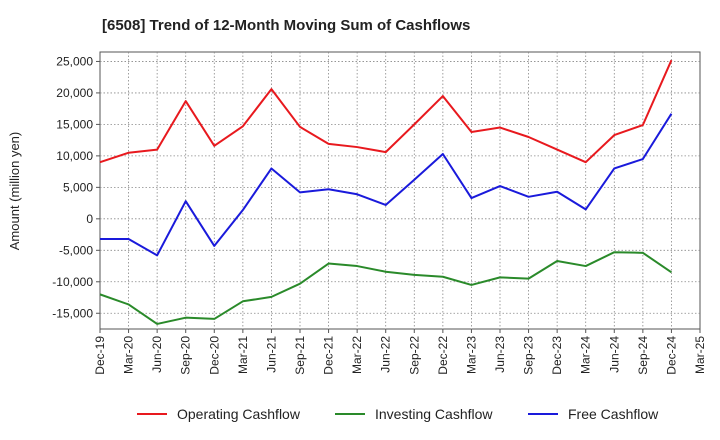 Image resolution: width=720 pixels, height=440 pixels. I want to click on y-tick-label: 15,000, so click(74, 124).